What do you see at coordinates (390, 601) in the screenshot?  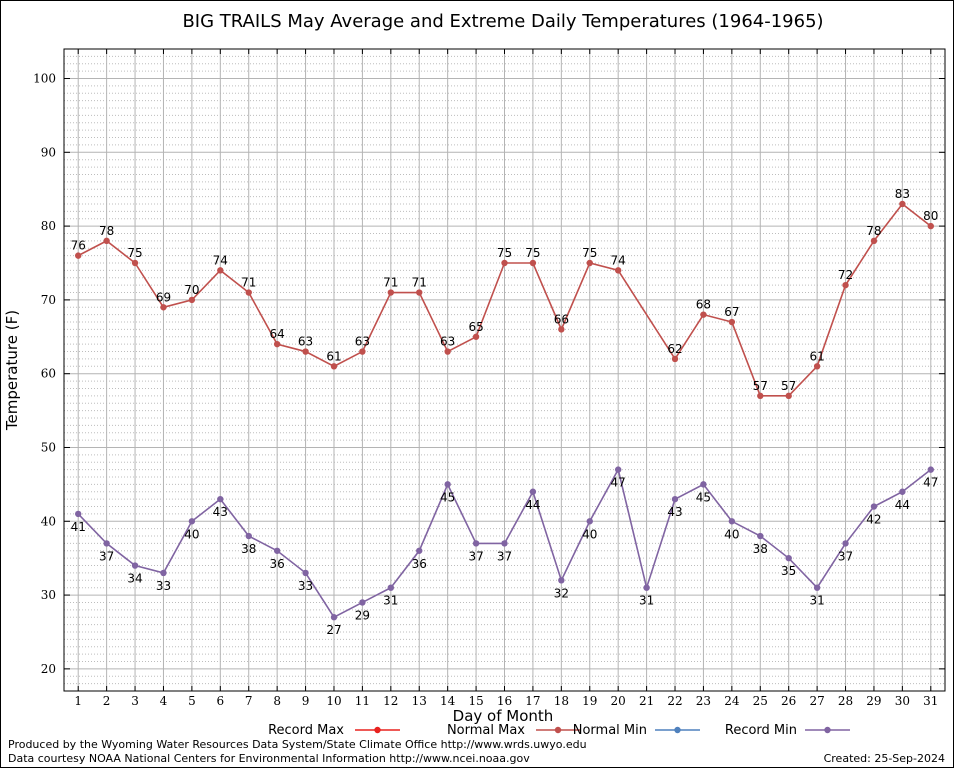 I see `record-min-data-label: 31` at bounding box center [390, 601].